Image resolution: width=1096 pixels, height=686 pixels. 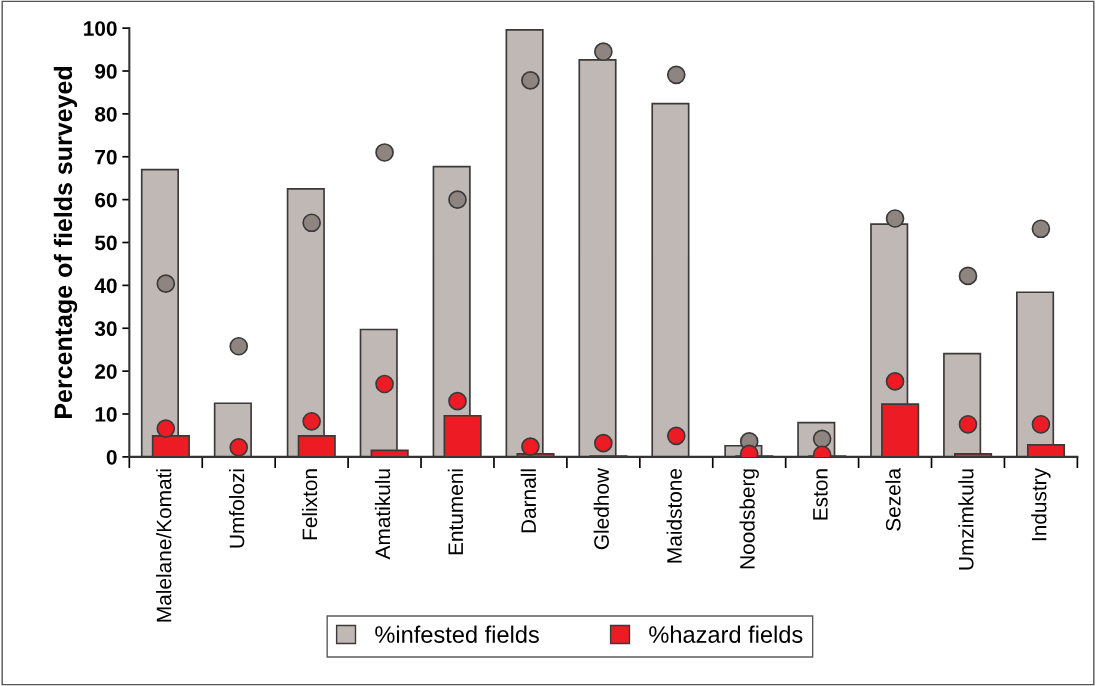 What do you see at coordinates (457, 634) in the screenshot?
I see `legend-label: %infested fields` at bounding box center [457, 634].